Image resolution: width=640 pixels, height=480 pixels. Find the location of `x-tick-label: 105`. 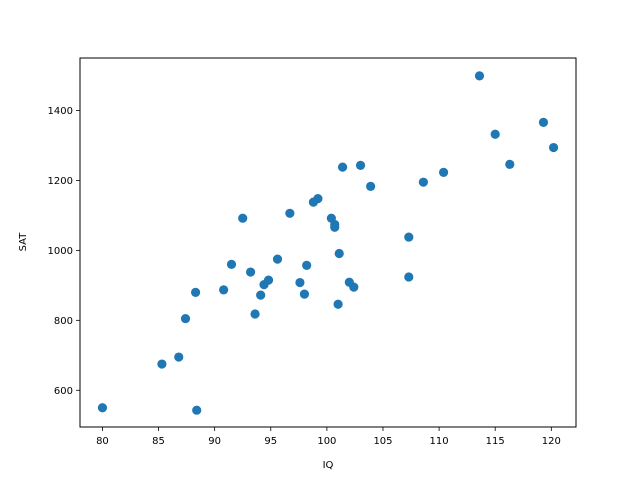

x-tick-label: 105 is located at coordinates (382, 441).